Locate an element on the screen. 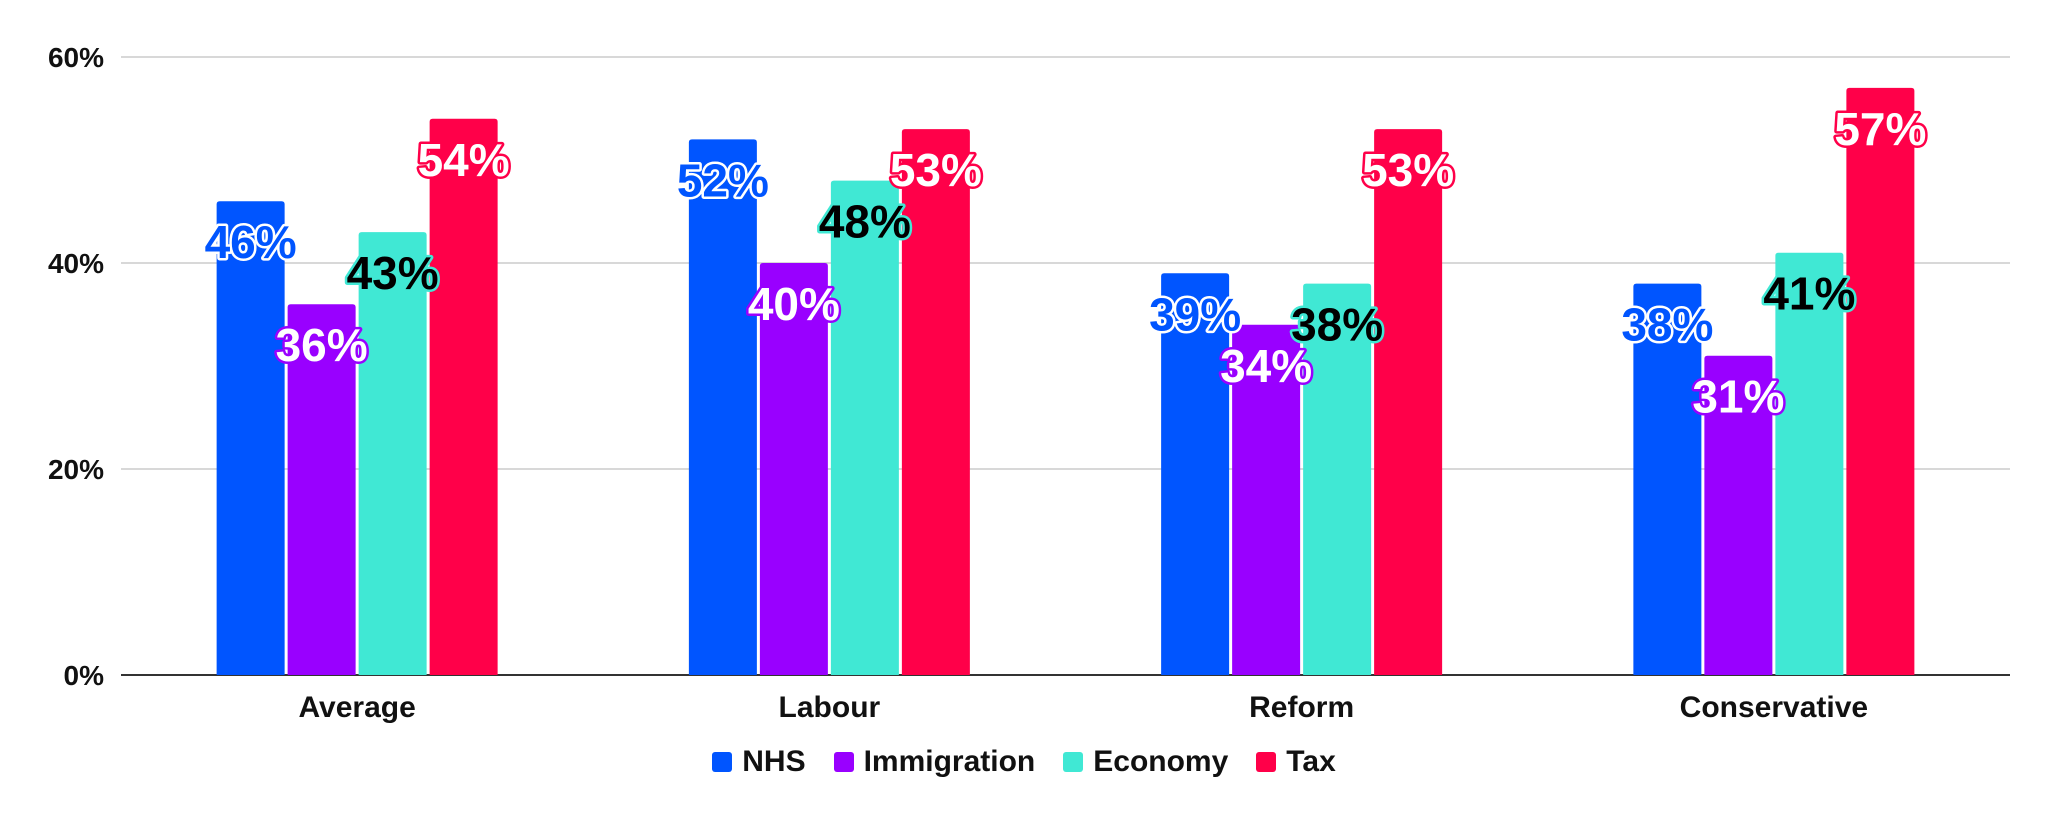 This screenshot has width=2048, height=821. legend-label: NHS is located at coordinates (774, 761).